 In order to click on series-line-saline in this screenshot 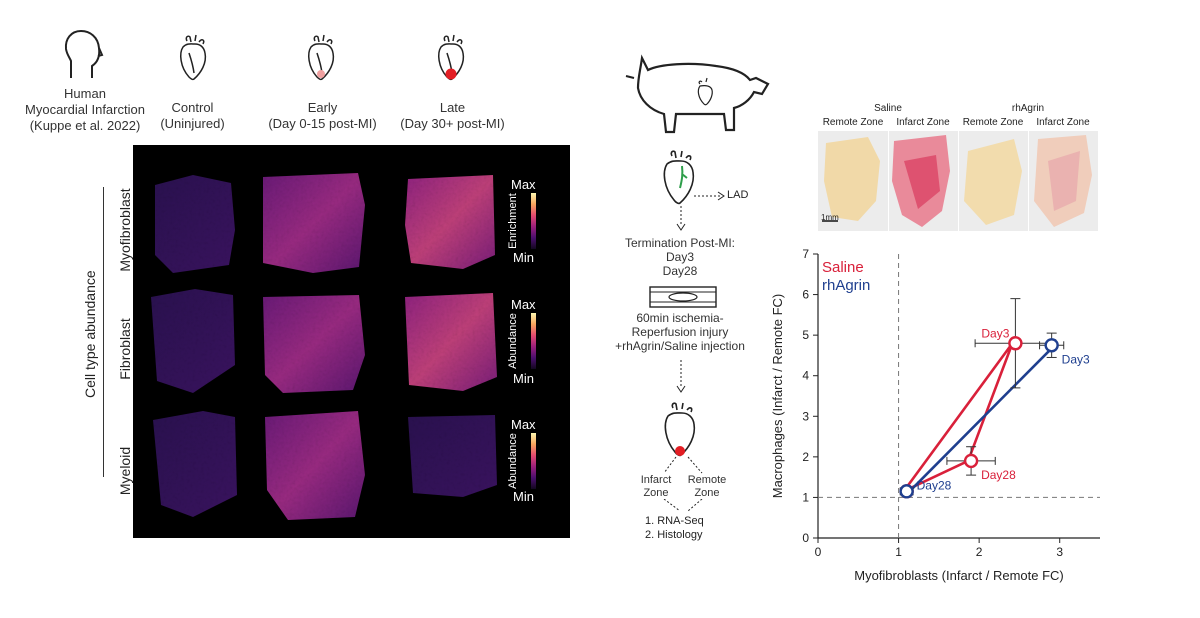, I will do `click(958, 417)`.